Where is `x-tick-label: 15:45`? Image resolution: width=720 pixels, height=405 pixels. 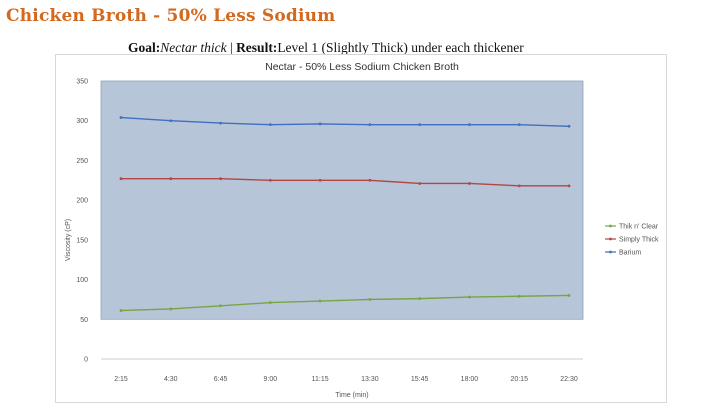
x-tick-label: 15:45 is located at coordinates (420, 379).